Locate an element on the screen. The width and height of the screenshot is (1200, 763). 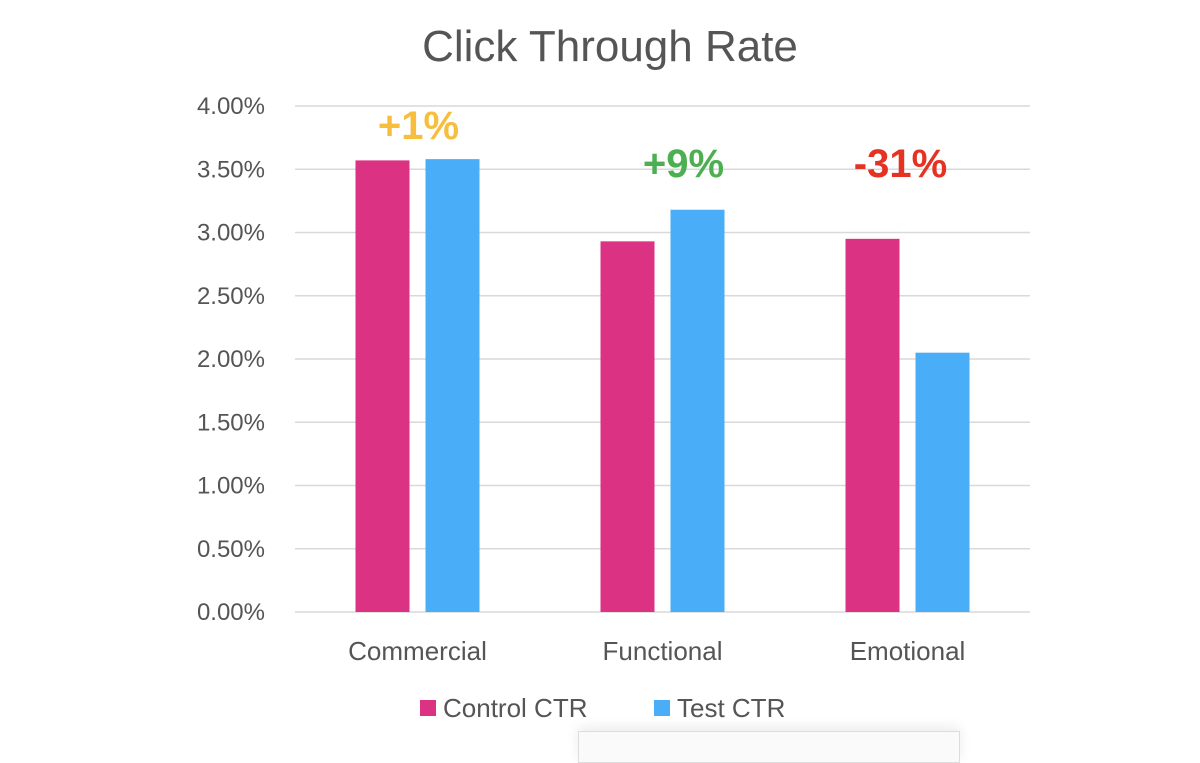
x-tick-label: Commercial is located at coordinates (417, 651).